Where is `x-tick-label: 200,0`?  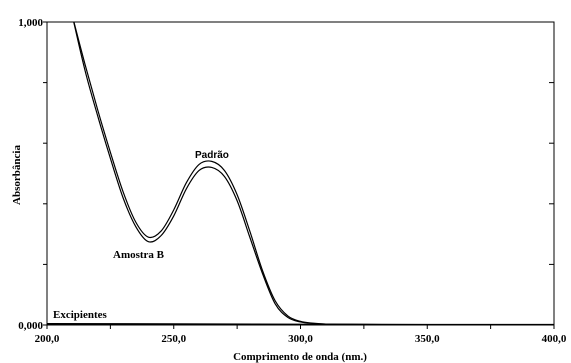
x-tick-label: 200,0 is located at coordinates (47, 339).